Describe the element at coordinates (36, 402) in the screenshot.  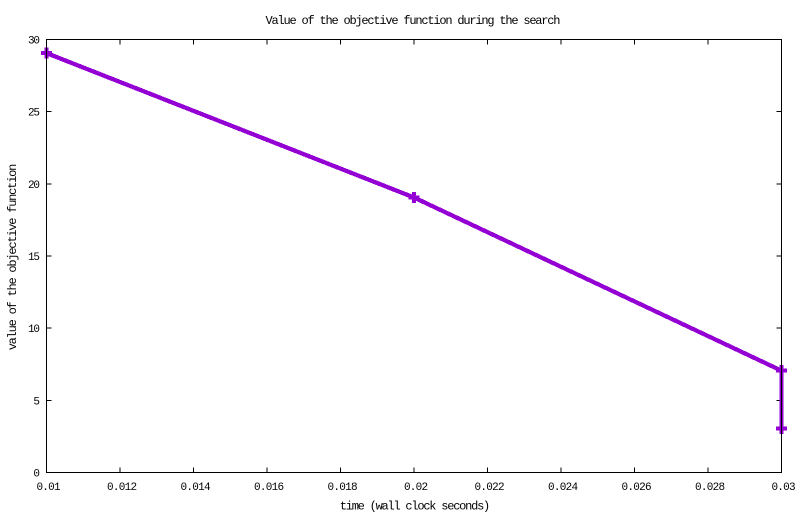
I see `svg-text: 5` at that location.